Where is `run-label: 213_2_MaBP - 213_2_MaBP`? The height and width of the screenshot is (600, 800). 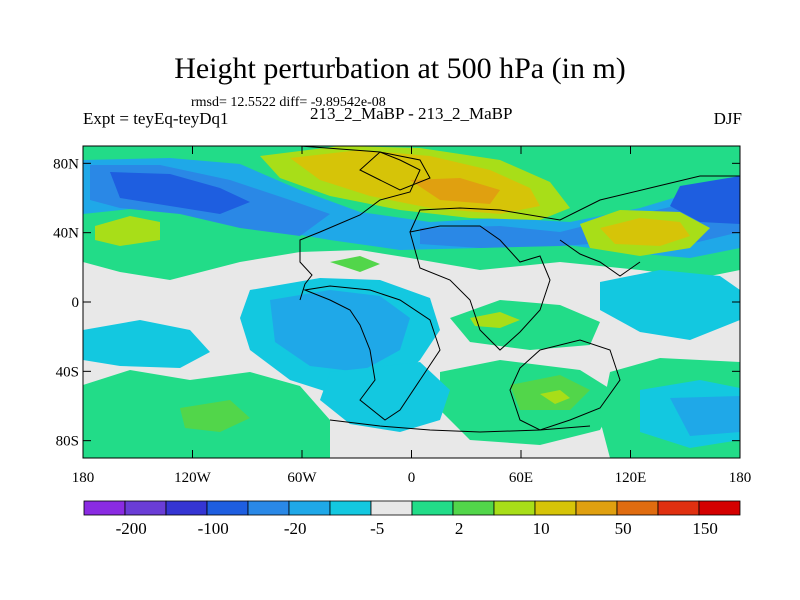
run-label: 213_2_MaBP - 213_2_MaBP is located at coordinates (411, 113).